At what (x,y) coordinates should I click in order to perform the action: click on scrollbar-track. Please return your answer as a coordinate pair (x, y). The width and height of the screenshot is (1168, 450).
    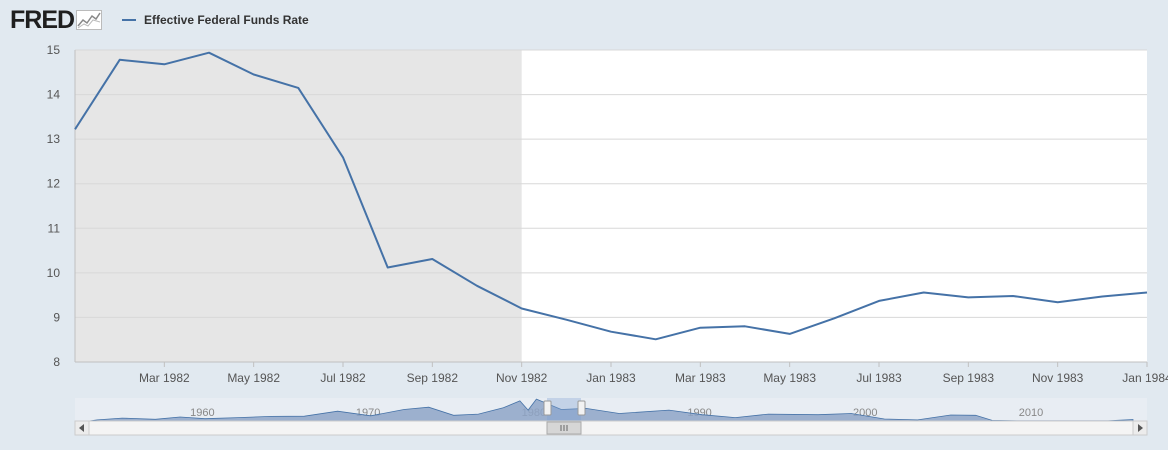
    Looking at the image, I should click on (611, 428).